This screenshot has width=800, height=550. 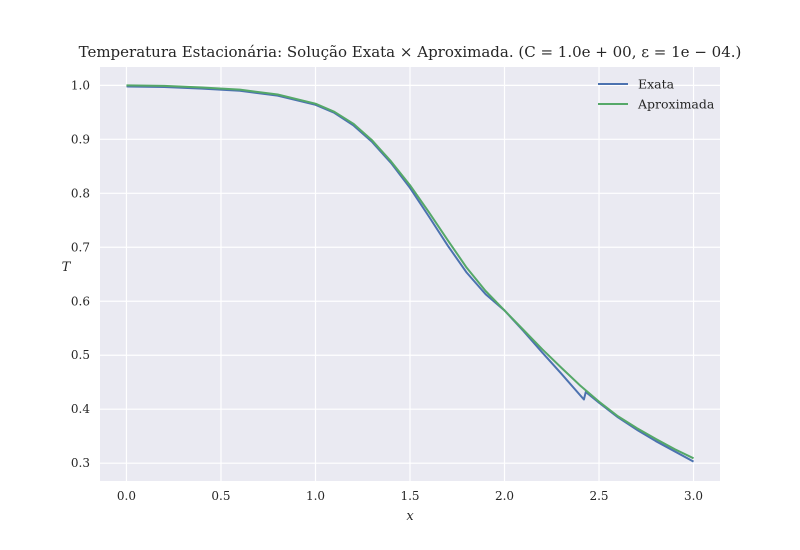 What do you see at coordinates (656, 94) in the screenshot?
I see `legend: Exata Aproximada` at bounding box center [656, 94].